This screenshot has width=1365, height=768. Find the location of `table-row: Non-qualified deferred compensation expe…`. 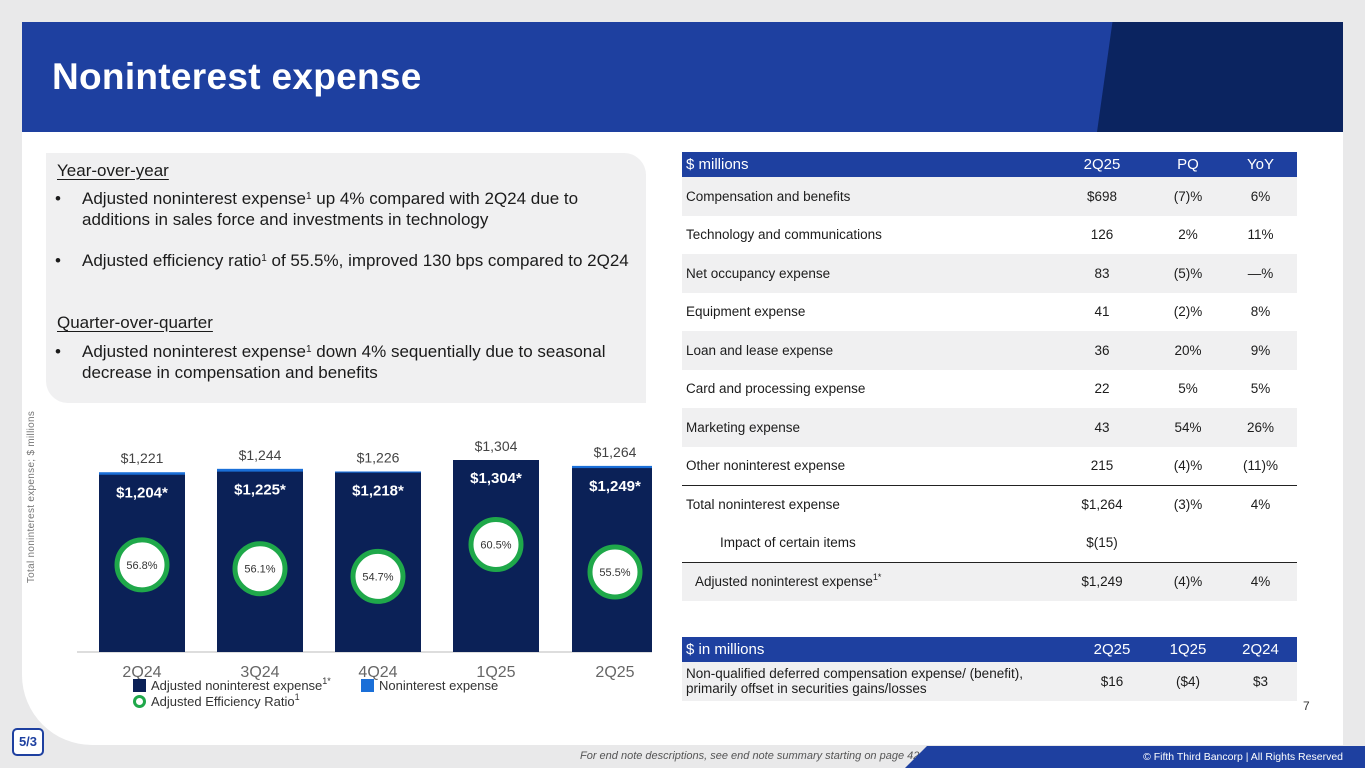

table-row: Non-qualified deferred compensation expe… is located at coordinates (989, 681).